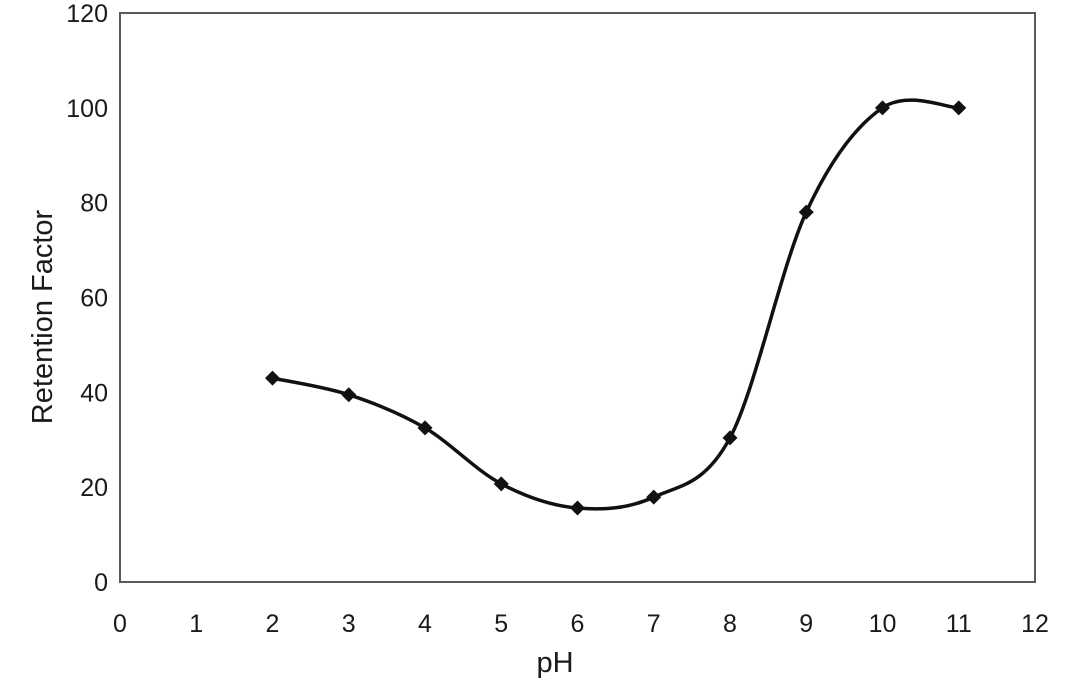  Describe the element at coordinates (806, 624) in the screenshot. I see `x-tick-label: 9` at that location.